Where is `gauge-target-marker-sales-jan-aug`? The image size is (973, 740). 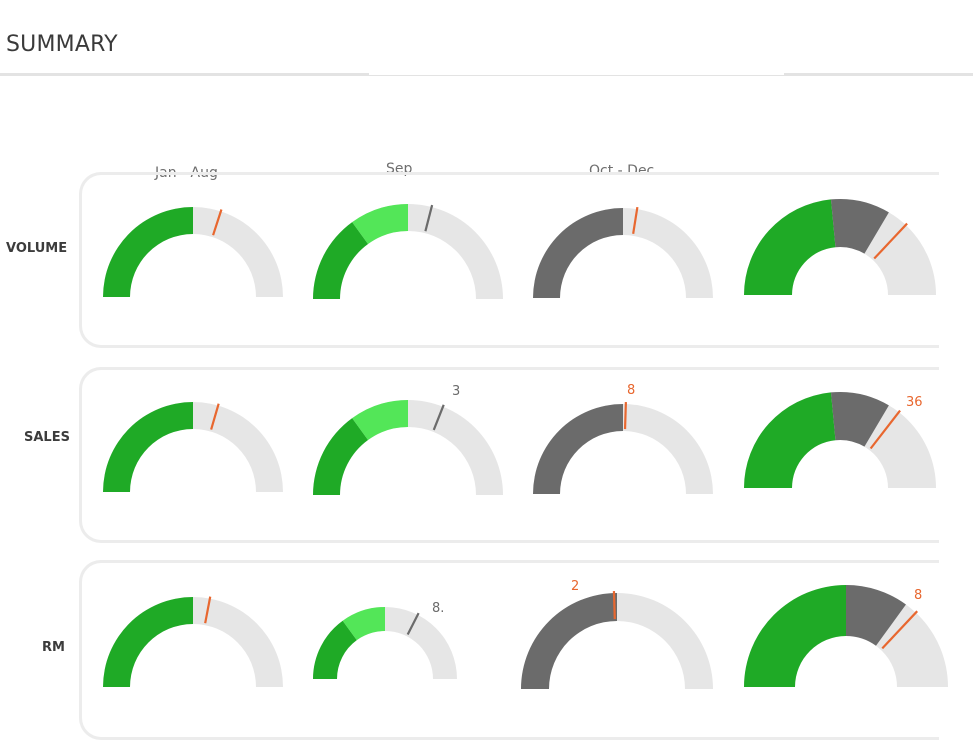 gauge-target-marker-sales-jan-aug is located at coordinates (215, 416).